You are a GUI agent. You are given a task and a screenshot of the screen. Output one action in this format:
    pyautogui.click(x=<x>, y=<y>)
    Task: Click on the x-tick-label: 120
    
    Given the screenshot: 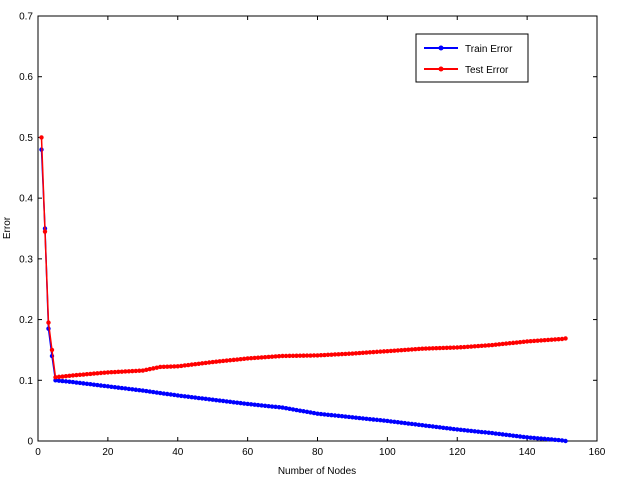 What is the action you would take?
    pyautogui.click(x=457, y=452)
    